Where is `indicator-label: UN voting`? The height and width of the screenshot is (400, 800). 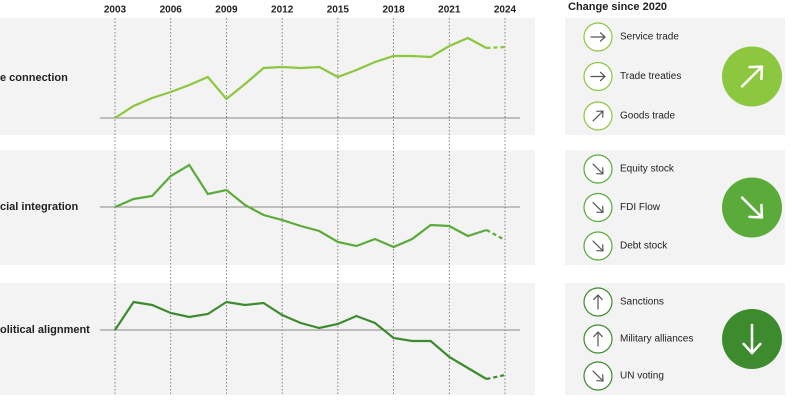
indicator-label: UN voting is located at coordinates (642, 376).